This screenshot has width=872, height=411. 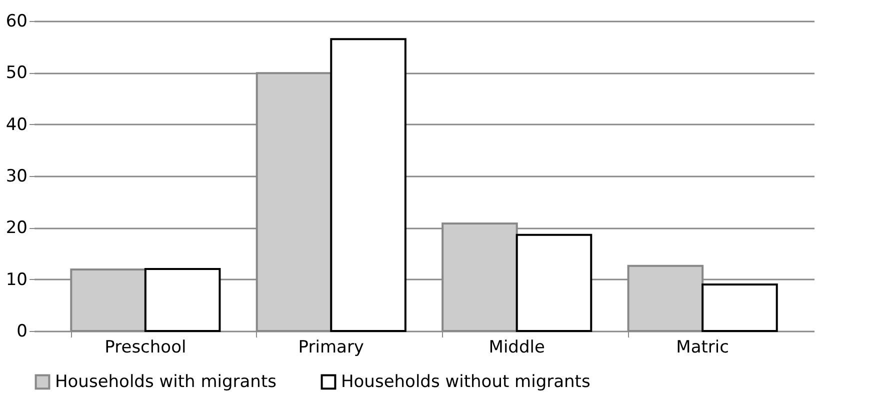 I want to click on y-tick-label: 0, so click(x=22, y=332).